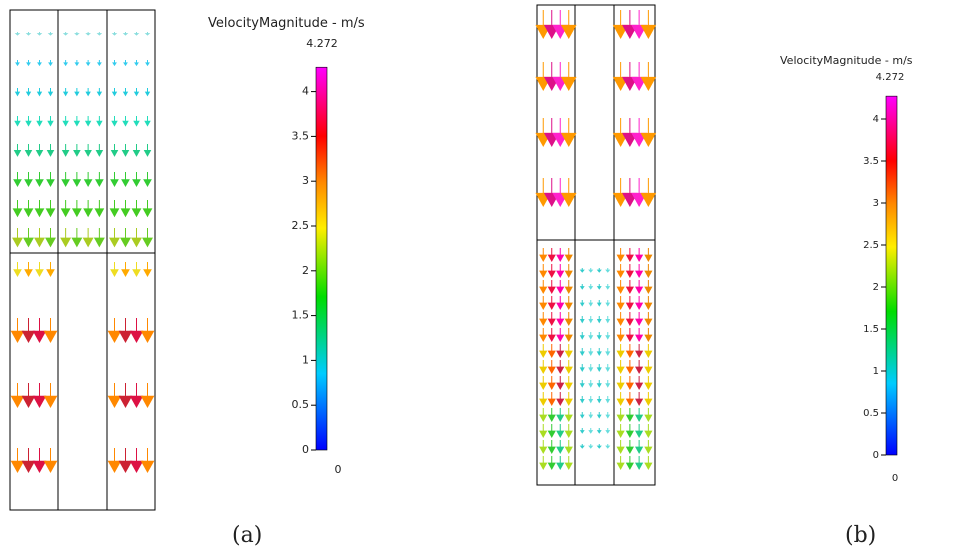  I want to click on tick-label: 1.5, so click(871, 329).